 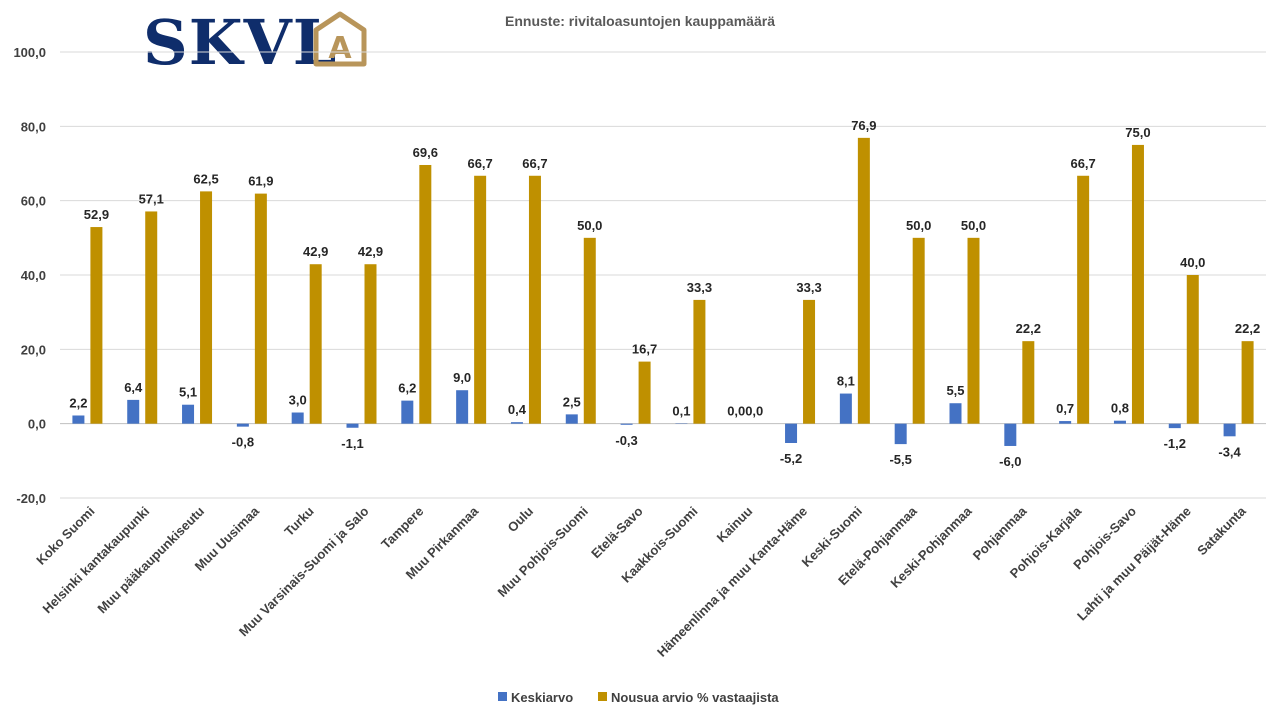 I want to click on data-label: 2,2, so click(x=78, y=402).